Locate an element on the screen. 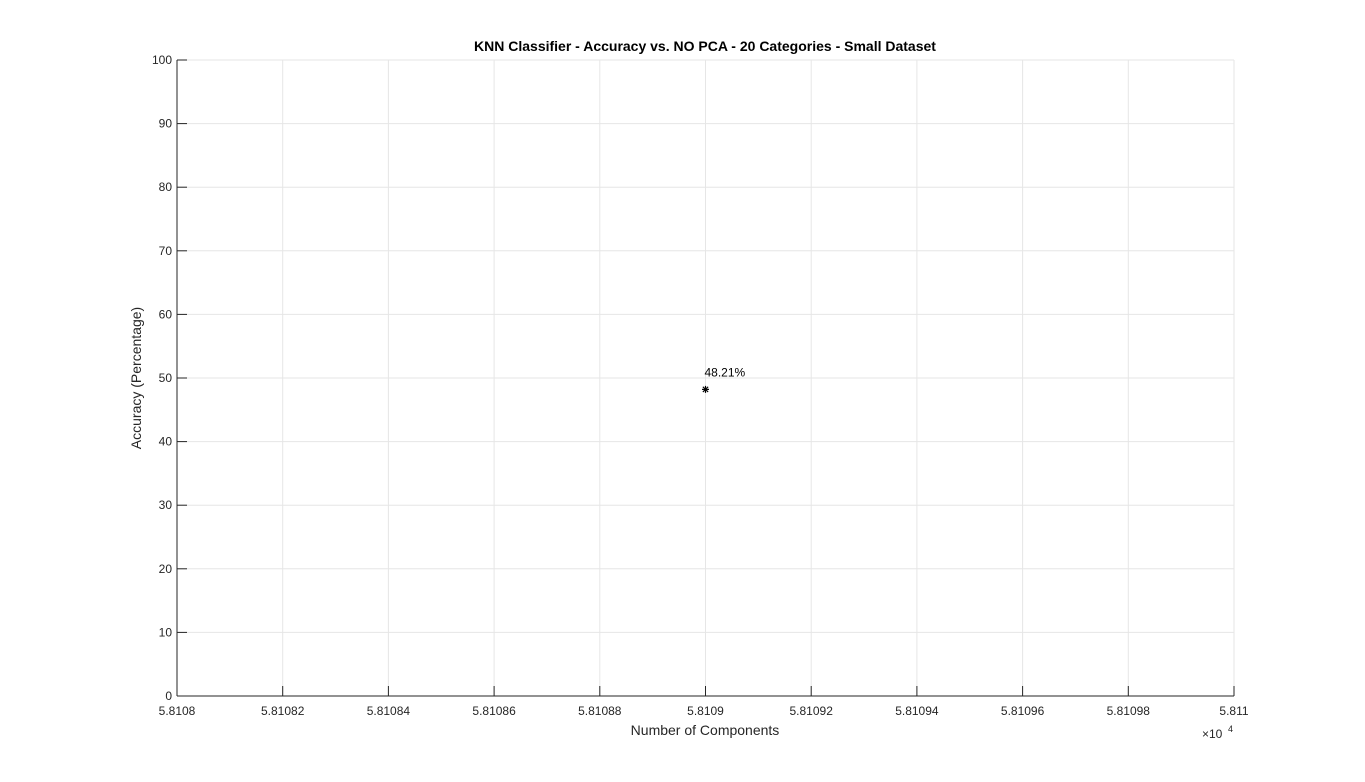 The image size is (1365, 782). x-tick-label: 5.81084 is located at coordinates (389, 711).